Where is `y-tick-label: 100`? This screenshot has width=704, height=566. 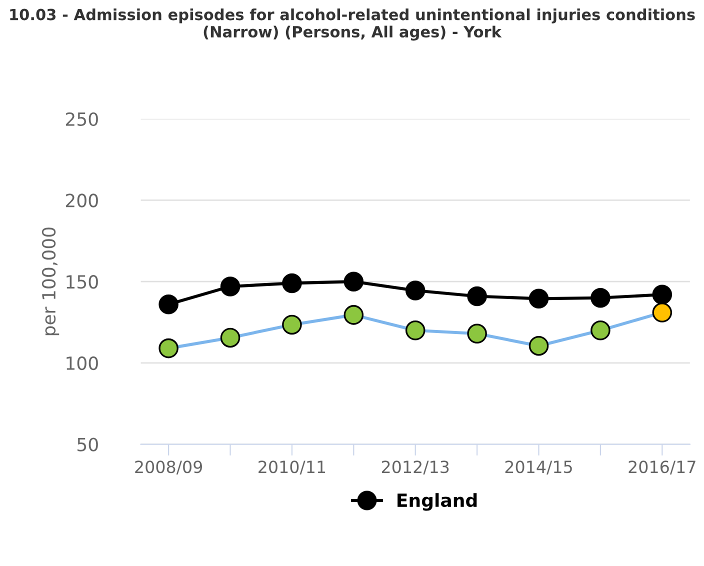 y-tick-label: 100 is located at coordinates (82, 363).